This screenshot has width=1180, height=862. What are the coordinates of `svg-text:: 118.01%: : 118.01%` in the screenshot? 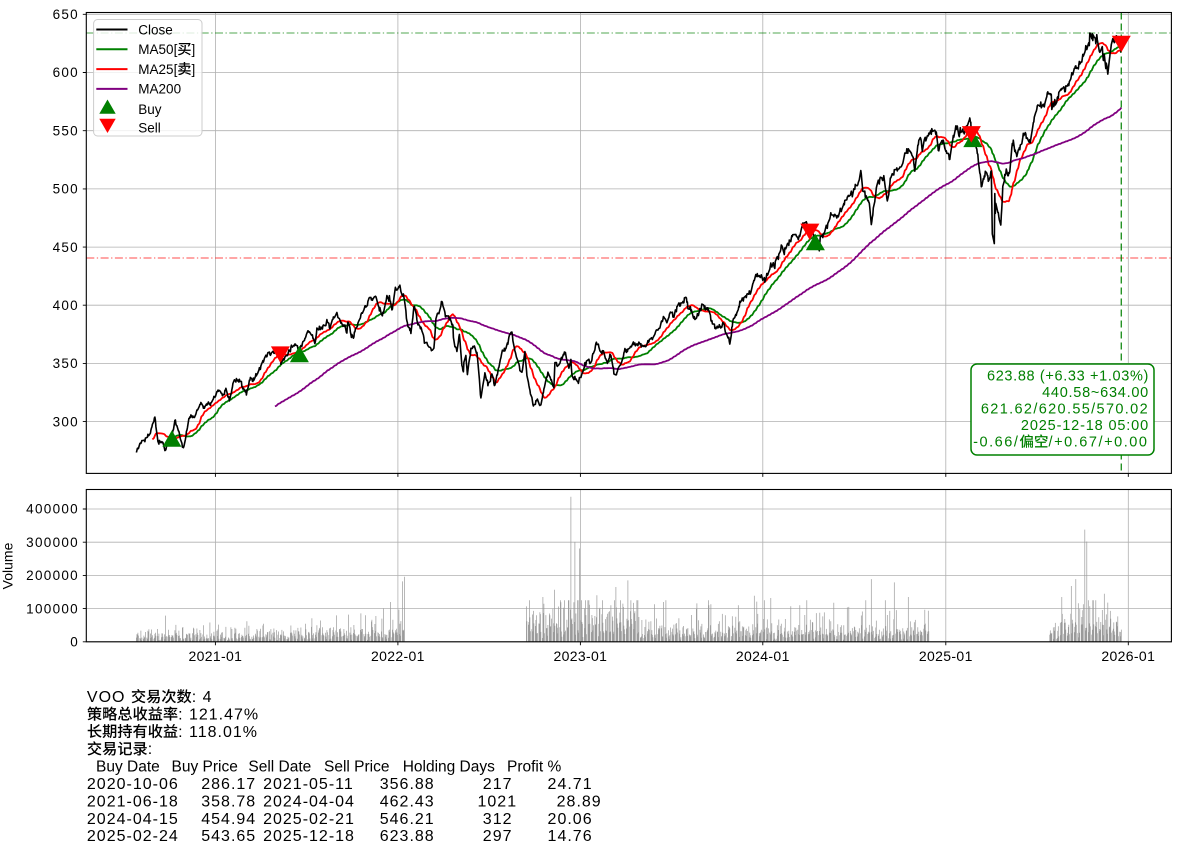 It's located at (218, 732).